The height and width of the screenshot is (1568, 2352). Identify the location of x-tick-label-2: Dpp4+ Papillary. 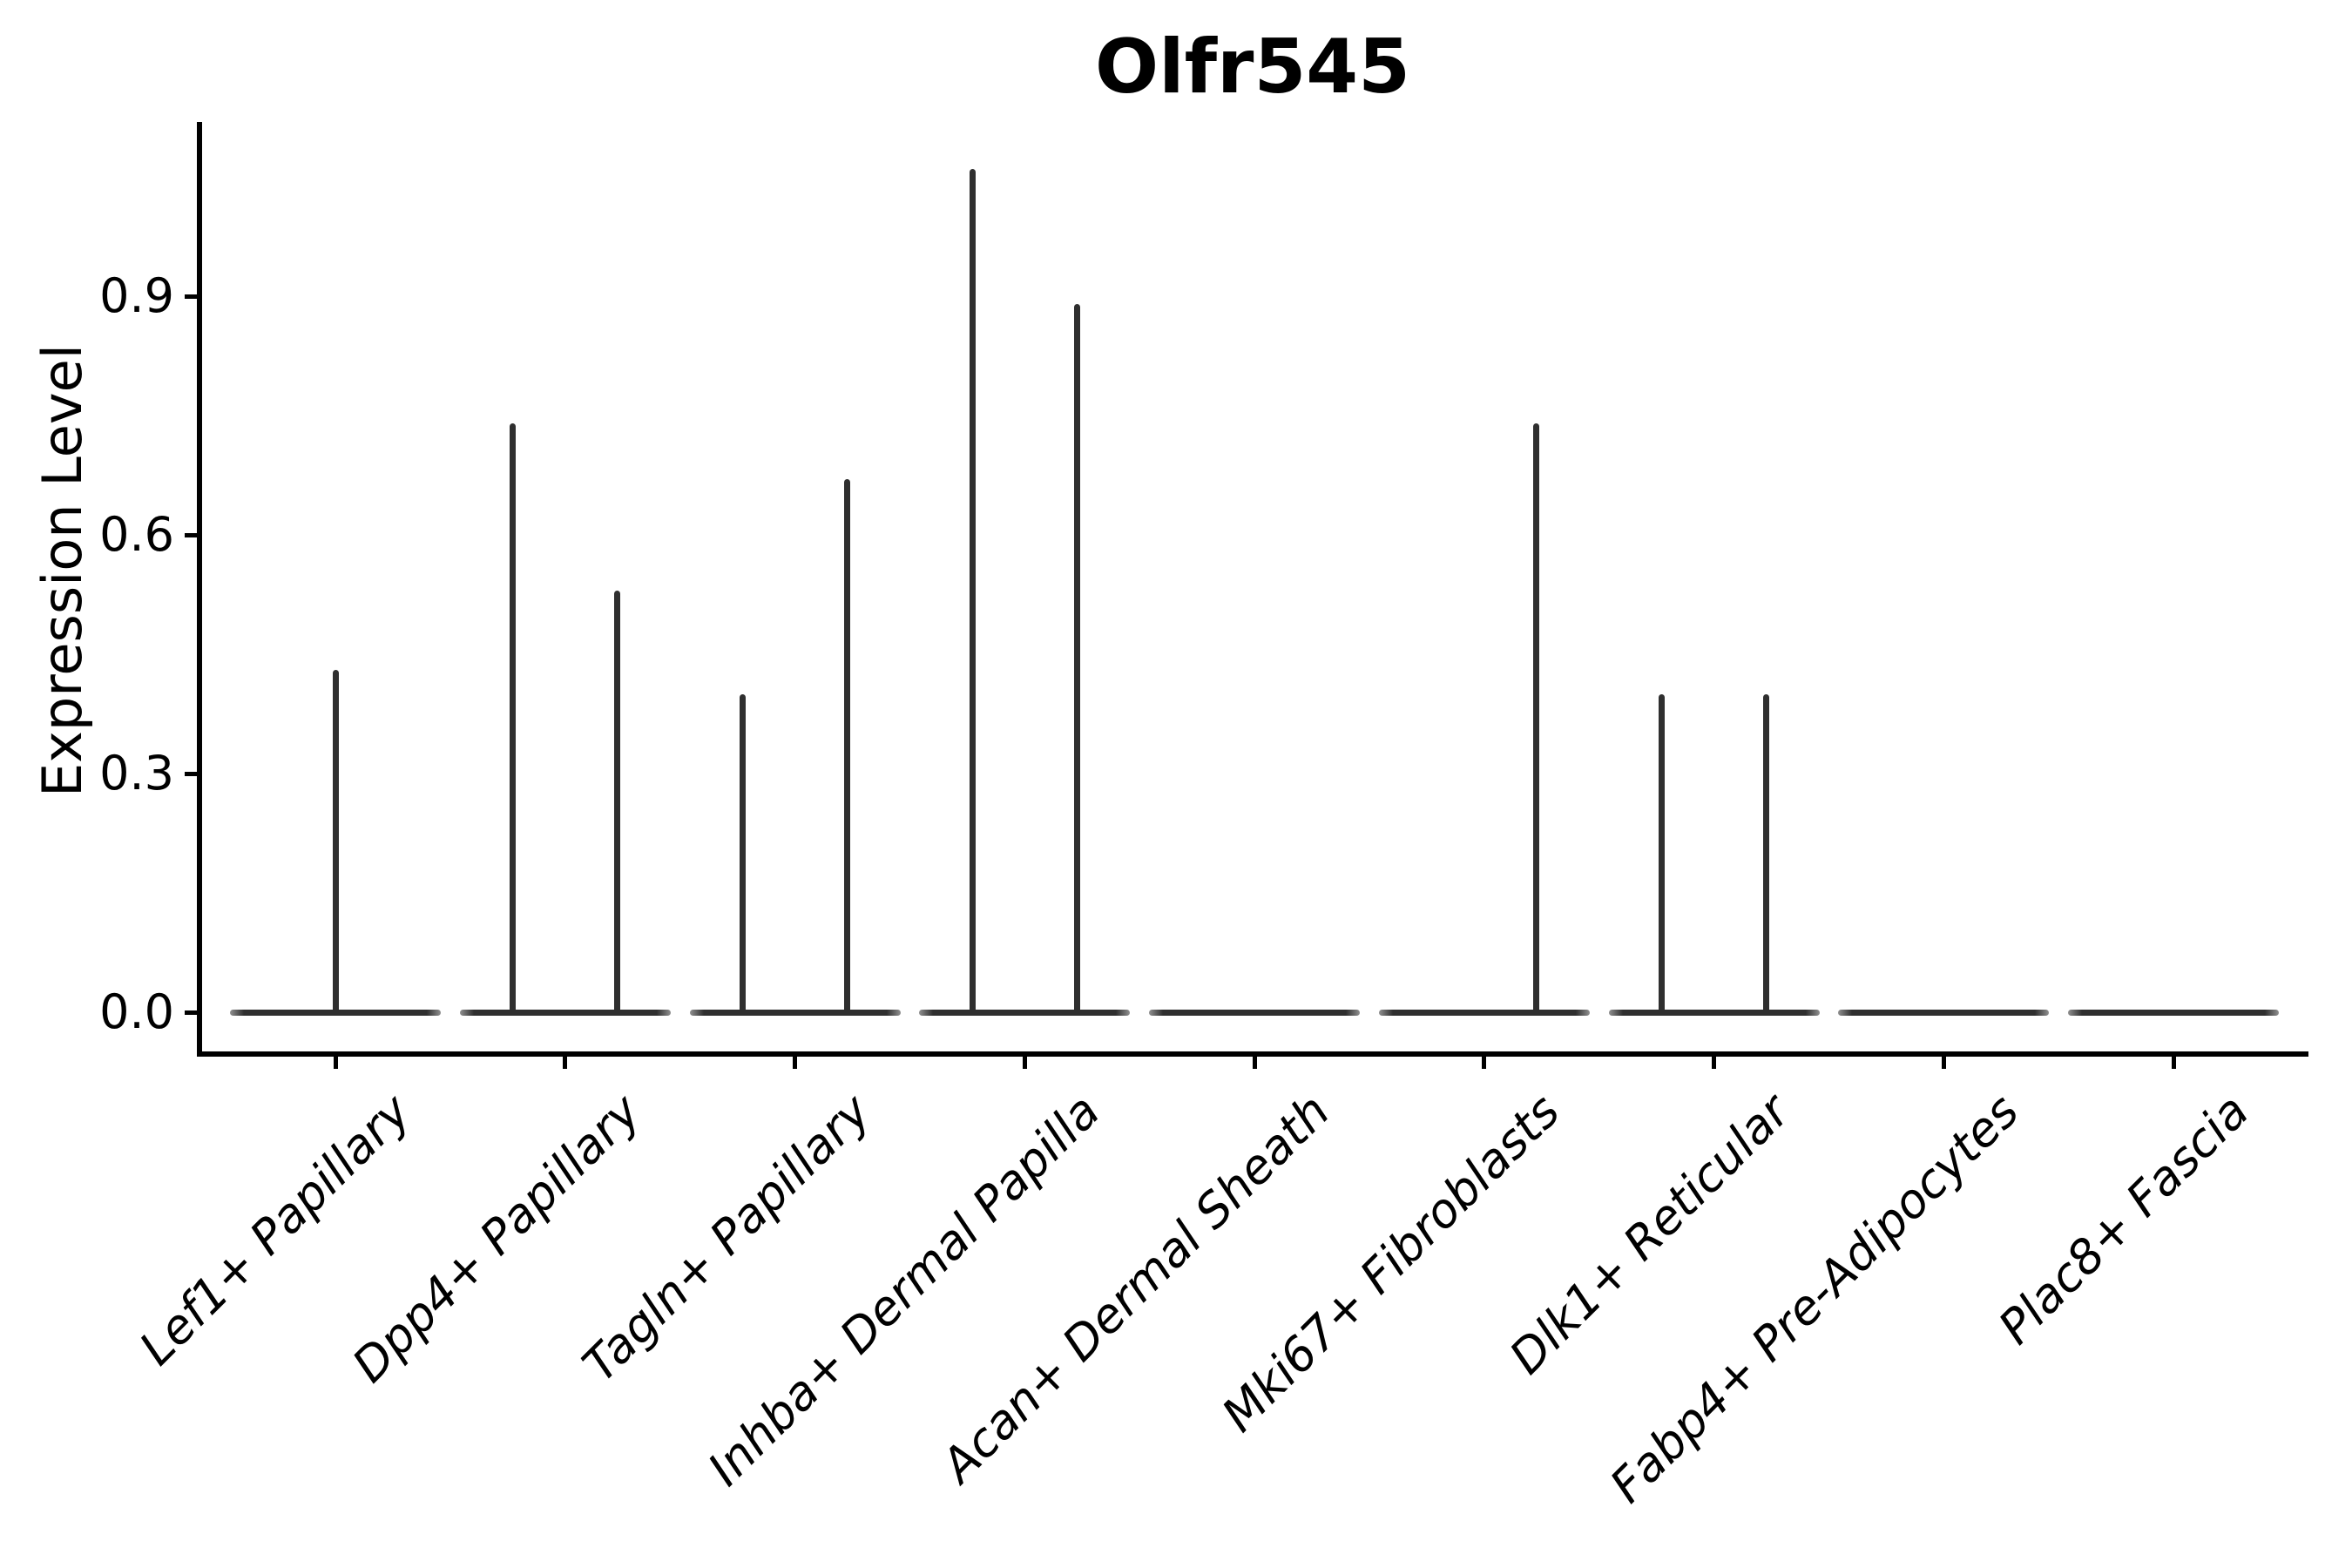
(496, 1238).